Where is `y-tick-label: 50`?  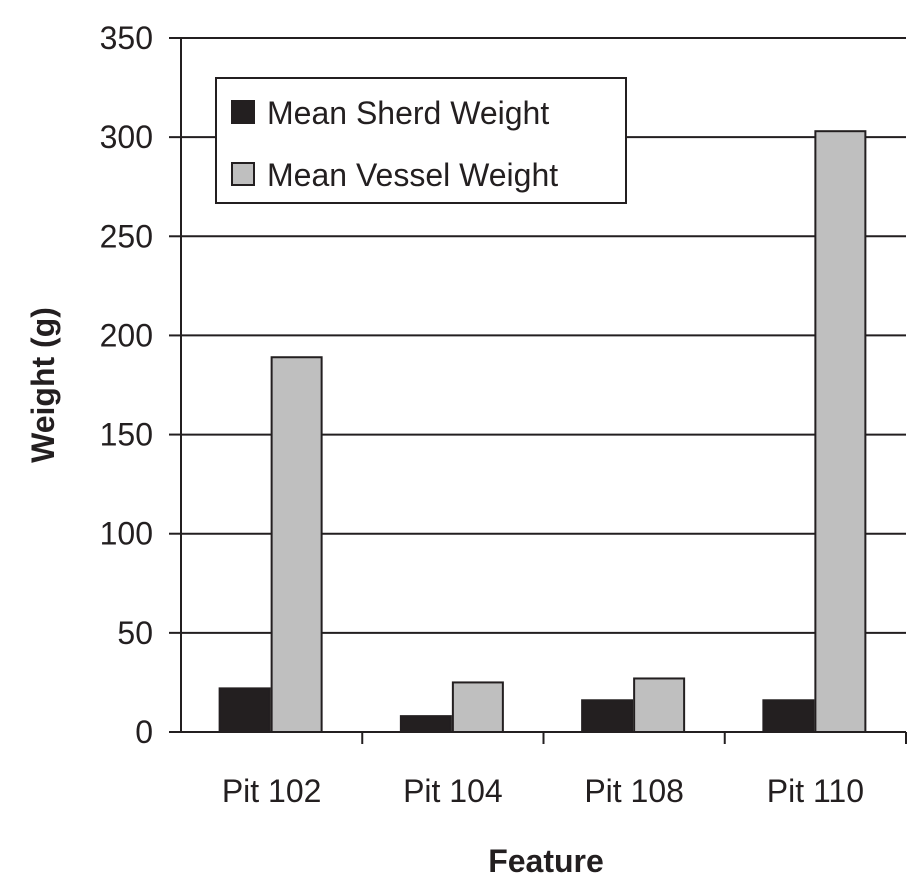
y-tick-label: 50 is located at coordinates (135, 633).